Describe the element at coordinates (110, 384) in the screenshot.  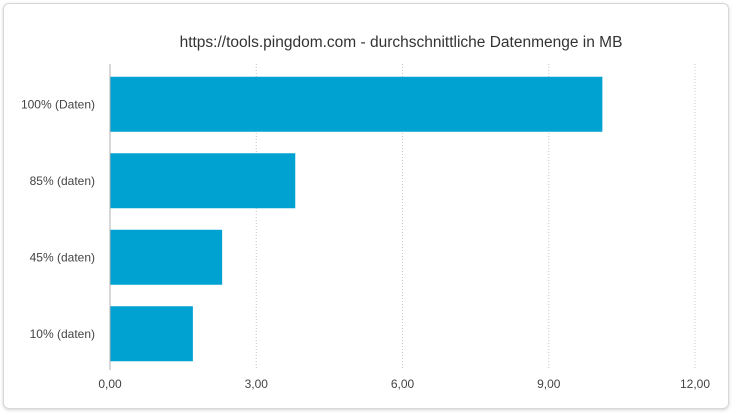
I see `x-tick-label: 0,00` at that location.